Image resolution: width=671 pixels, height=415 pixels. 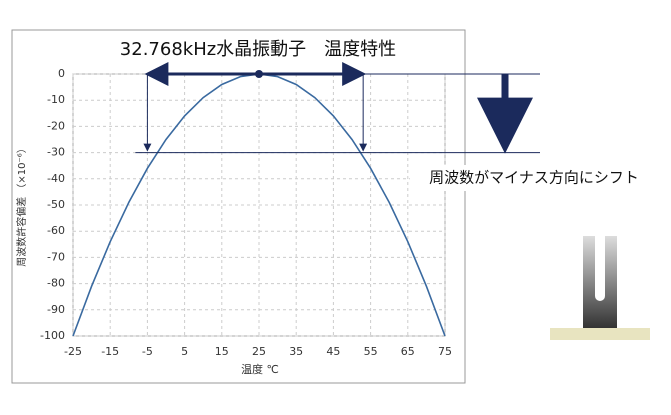 I want to click on annotation-text: 周波数がマイナス方向にシフト, so click(x=534, y=178).